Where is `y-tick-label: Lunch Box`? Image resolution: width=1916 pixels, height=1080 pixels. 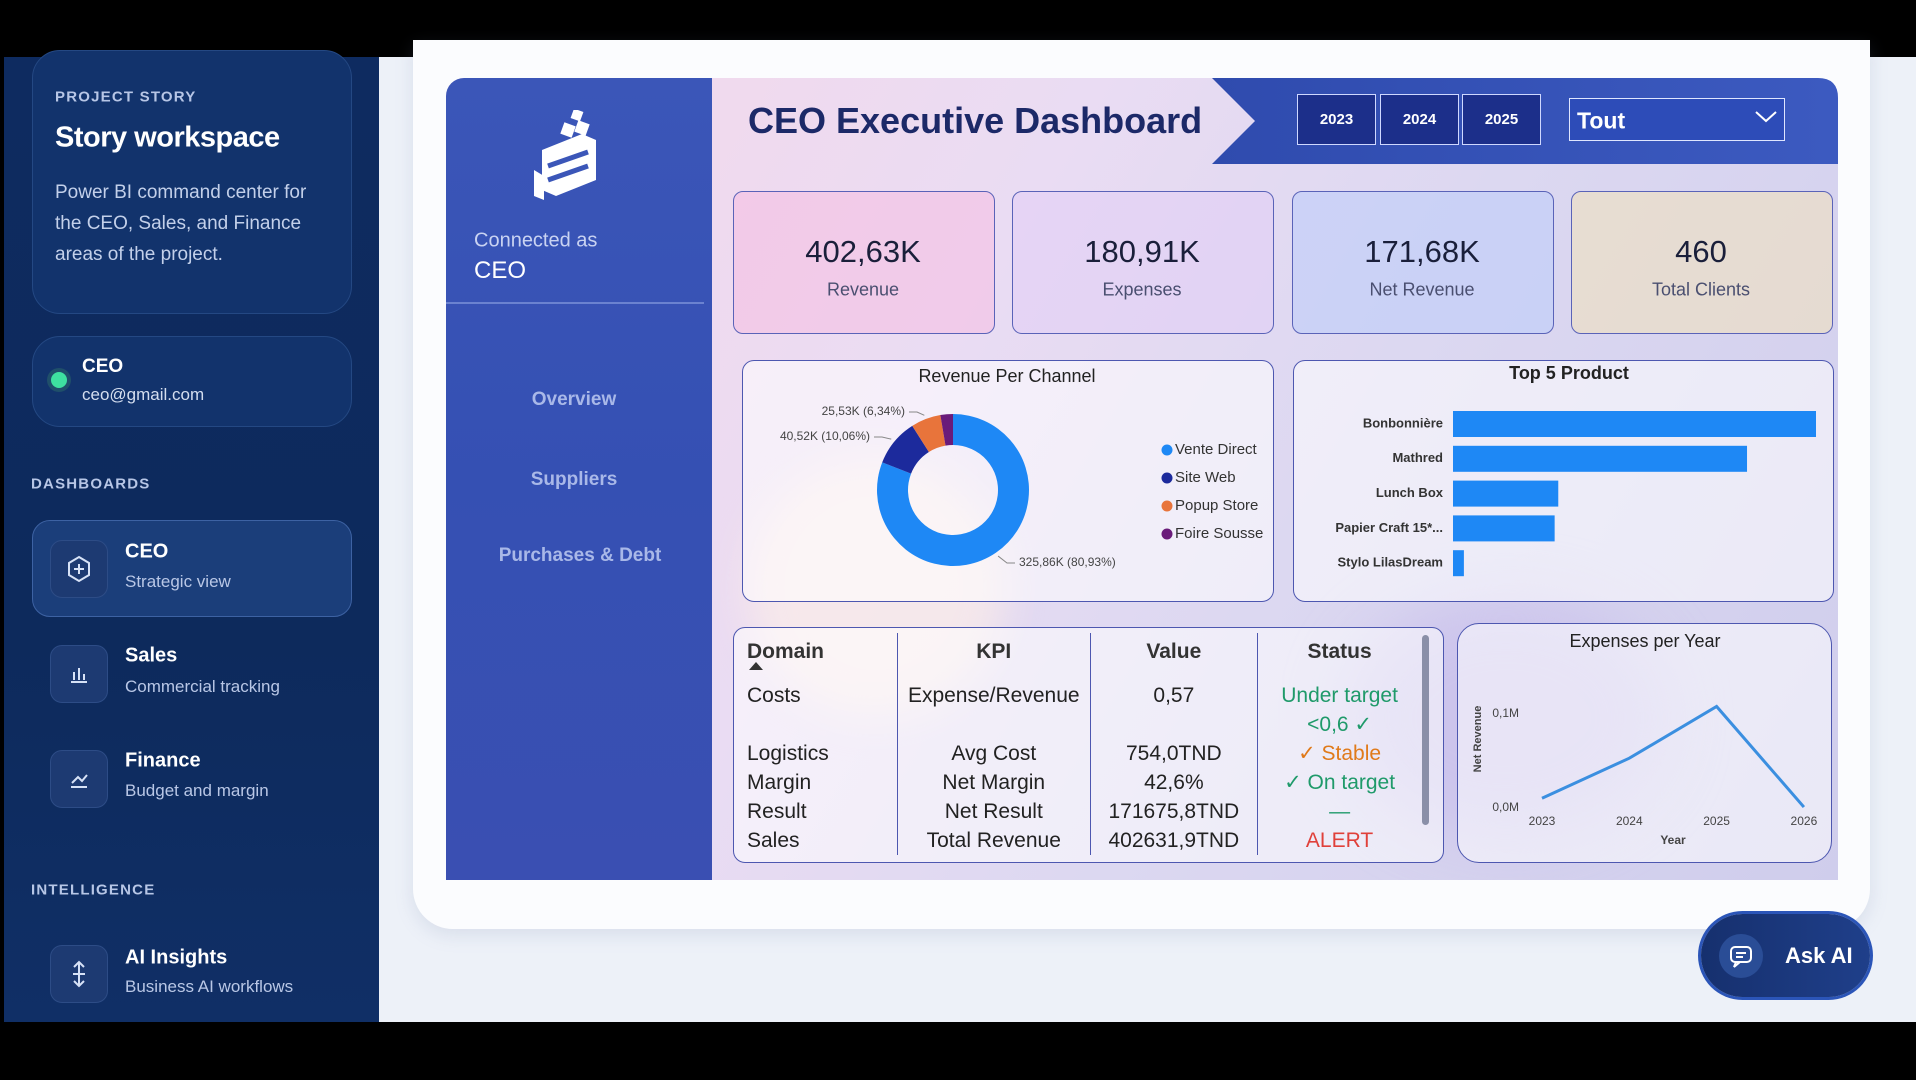 y-tick-label: Lunch Box is located at coordinates (1410, 492).